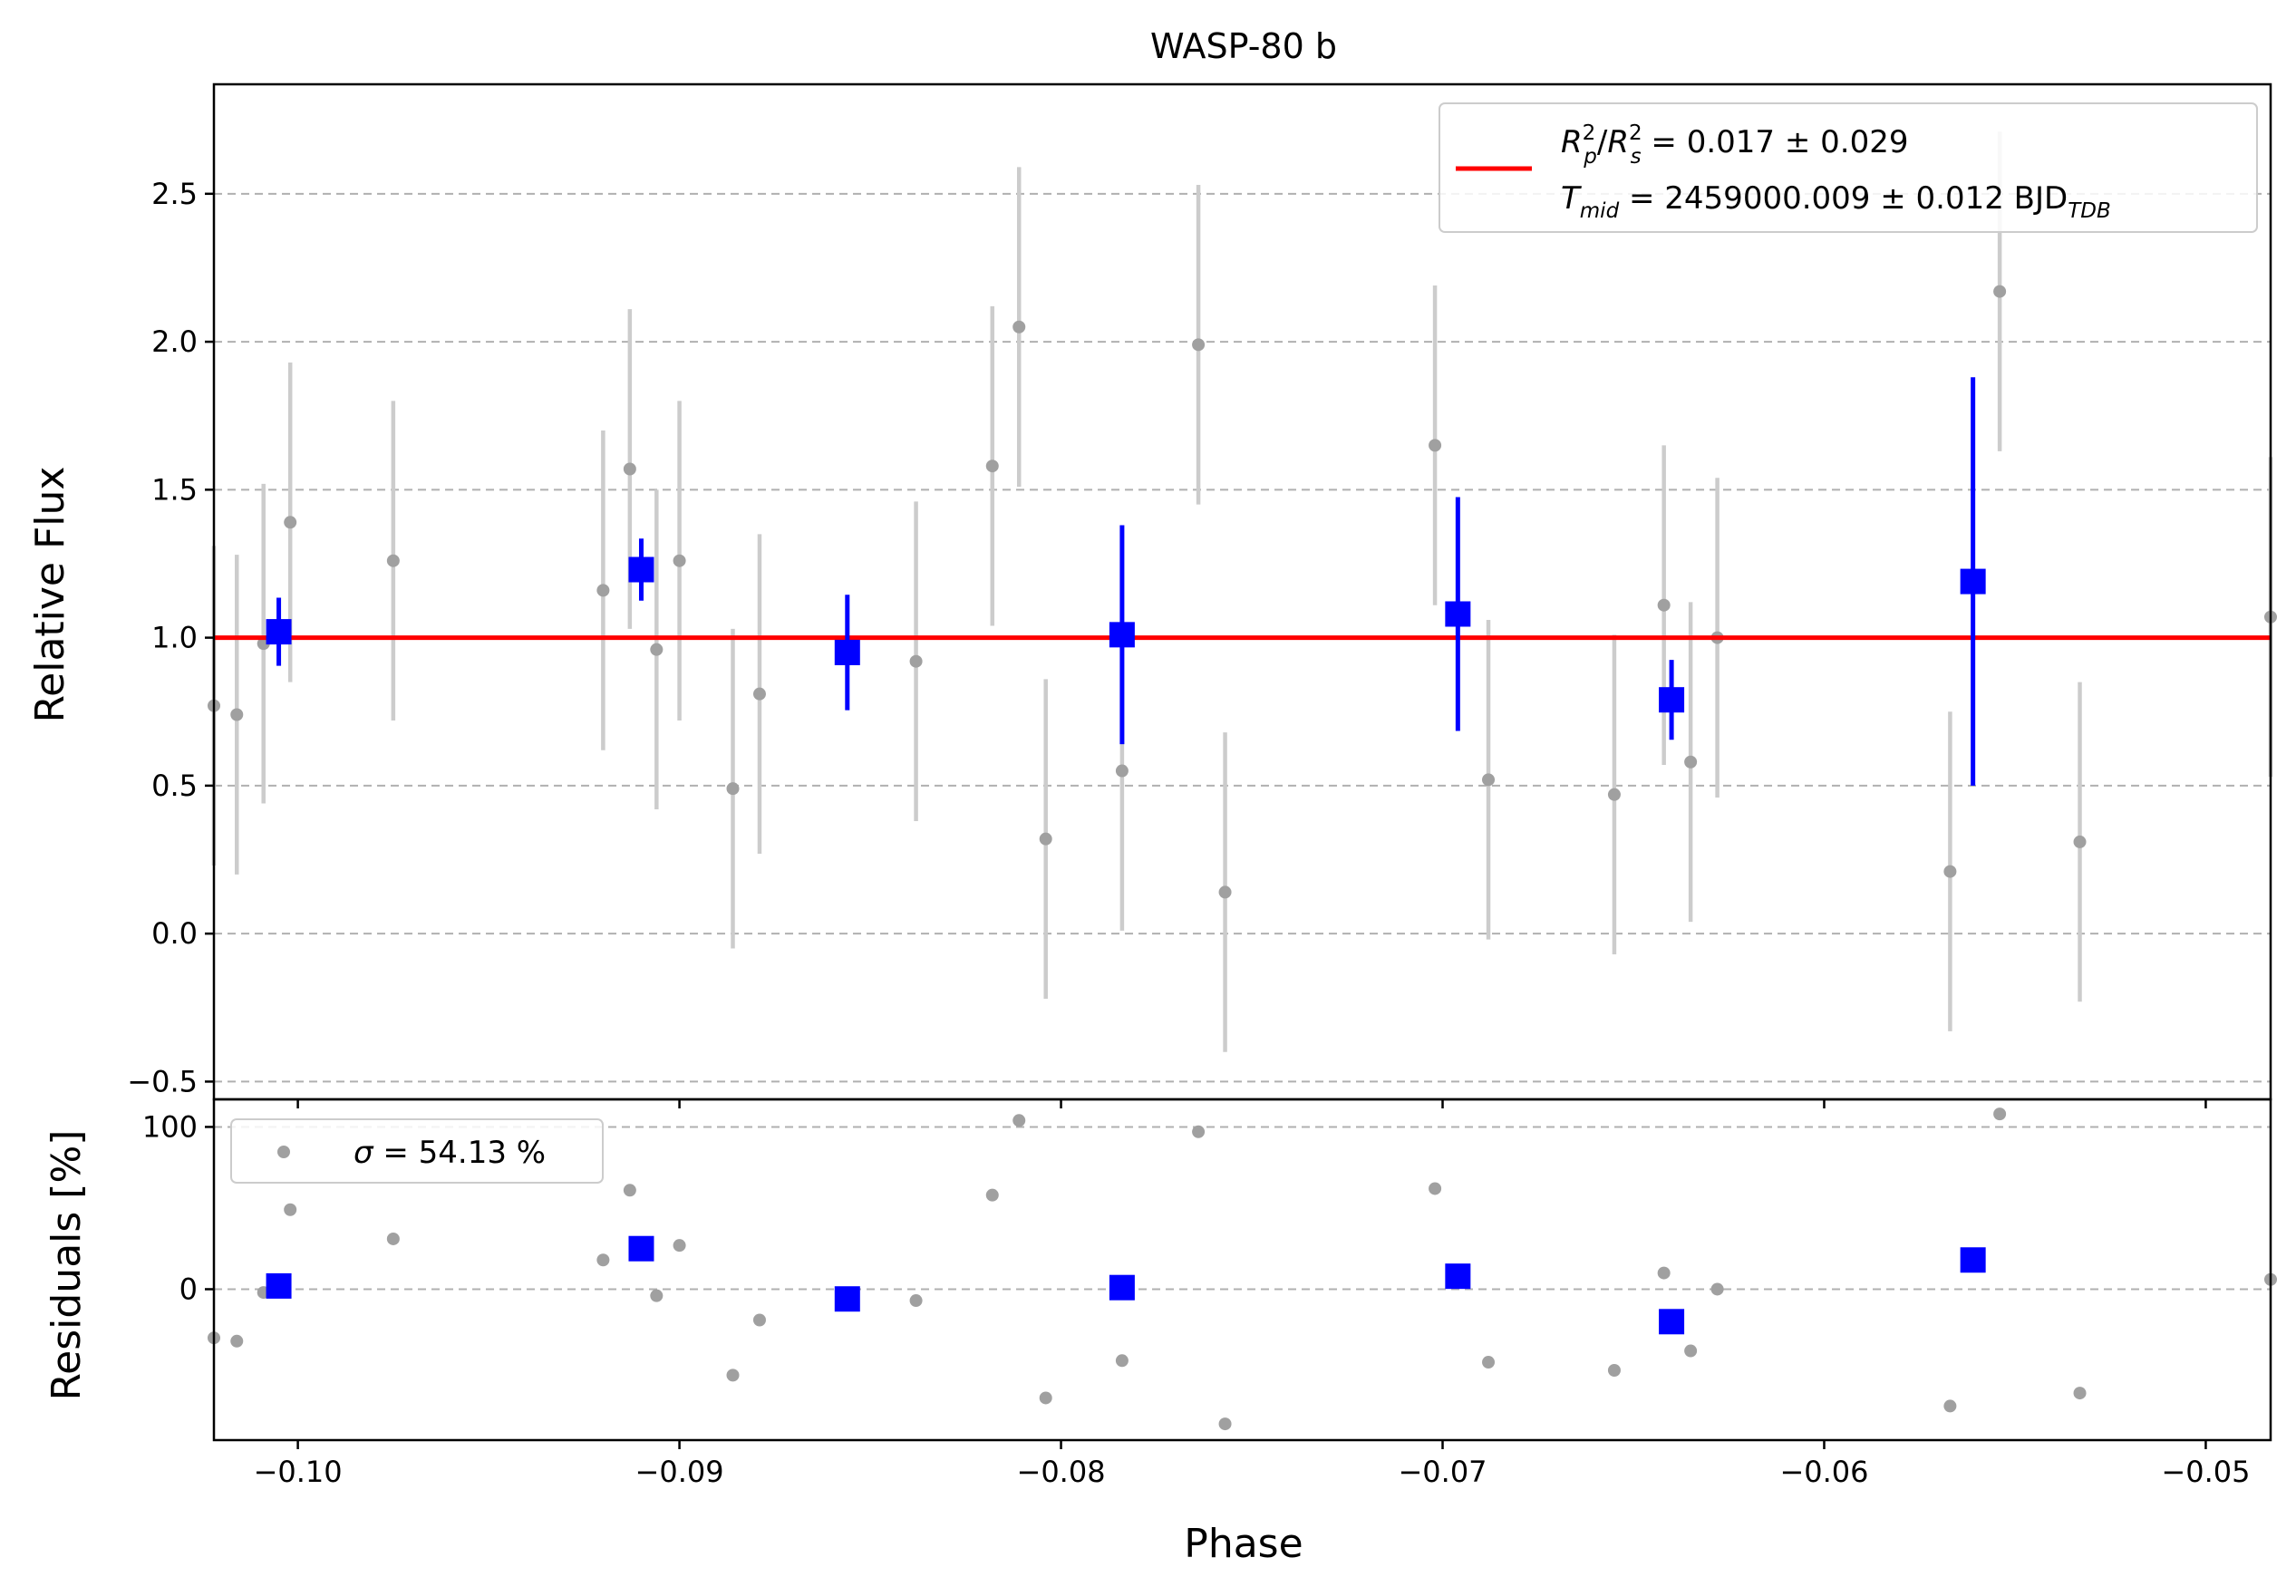 The height and width of the screenshot is (1596, 2296). Describe the element at coordinates (298, 1472) in the screenshot. I see `x-tick-label: −0.10` at that location.